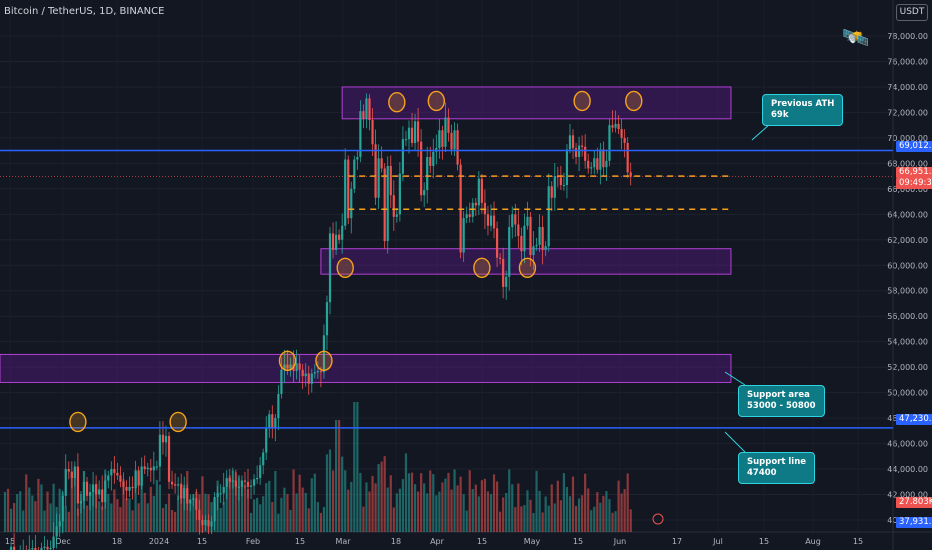  Describe the element at coordinates (777, 462) in the screenshot. I see `callout-support-line-title: Support line` at that location.